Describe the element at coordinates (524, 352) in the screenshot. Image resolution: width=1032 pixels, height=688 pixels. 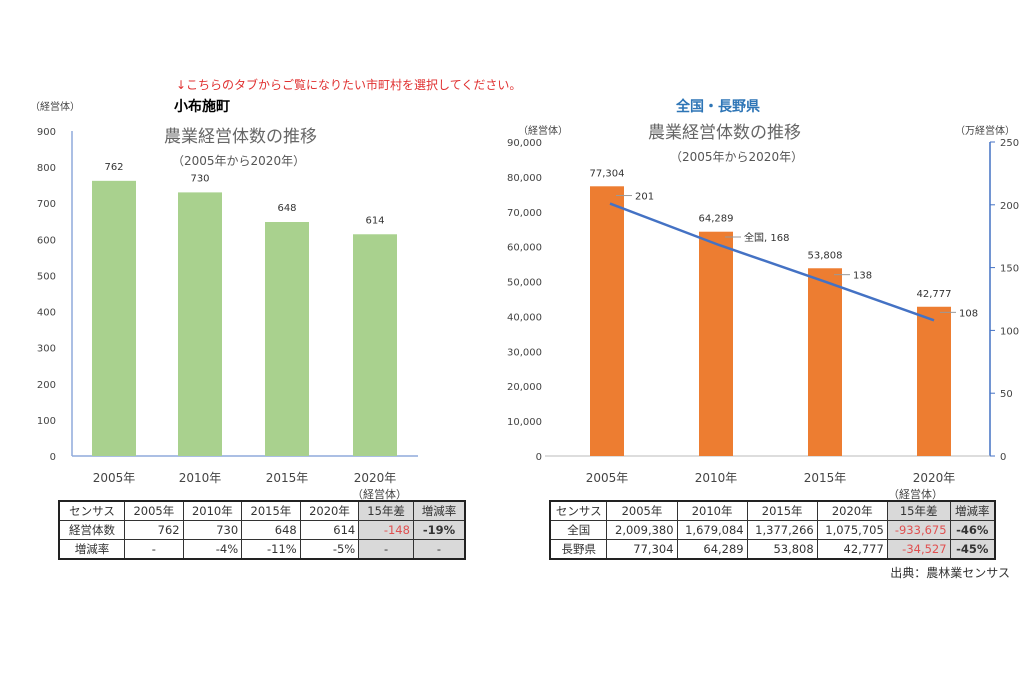
I see `right-y-tick-label: 30,000` at that location.